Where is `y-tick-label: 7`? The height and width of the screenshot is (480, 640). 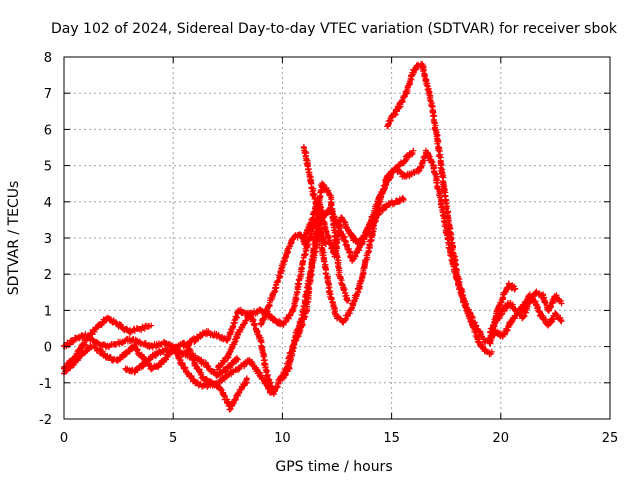
y-tick-label: 7 is located at coordinates (48, 94).